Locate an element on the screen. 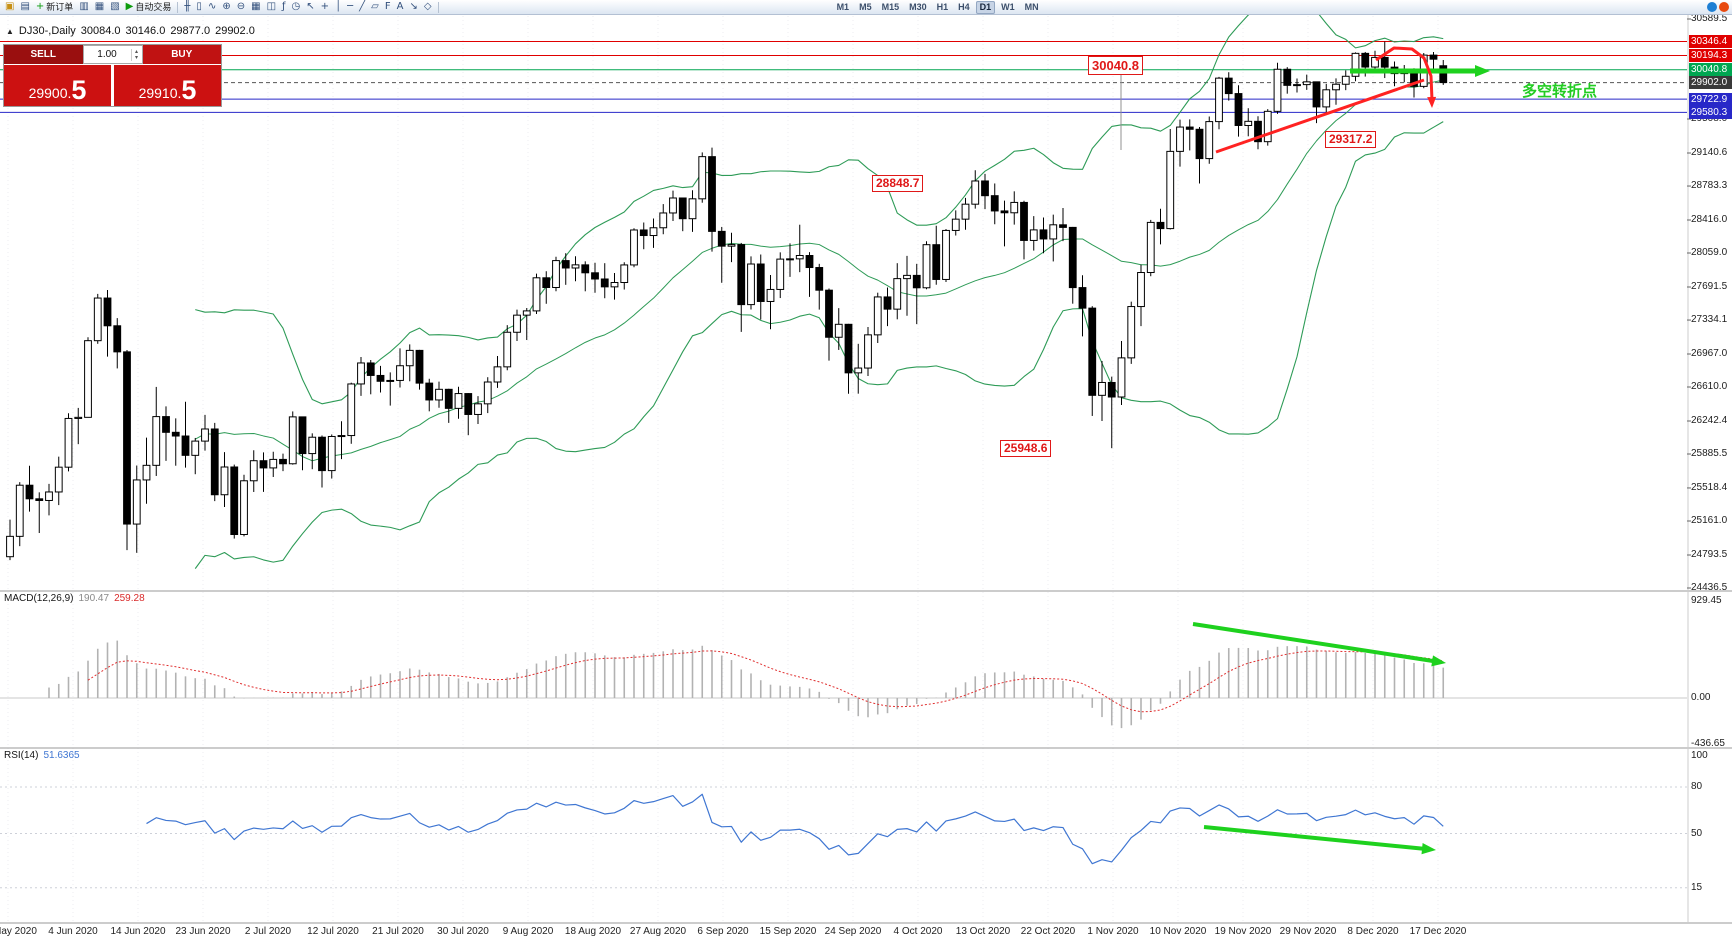 The width and height of the screenshot is (1732, 942). date-label: 30 Jul 2020 is located at coordinates (463, 931).